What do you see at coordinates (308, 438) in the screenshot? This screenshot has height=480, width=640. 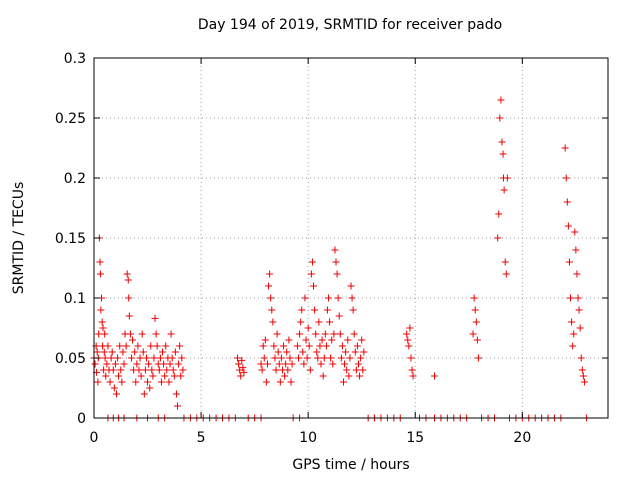 I see `x-tick-label: 10` at bounding box center [308, 438].